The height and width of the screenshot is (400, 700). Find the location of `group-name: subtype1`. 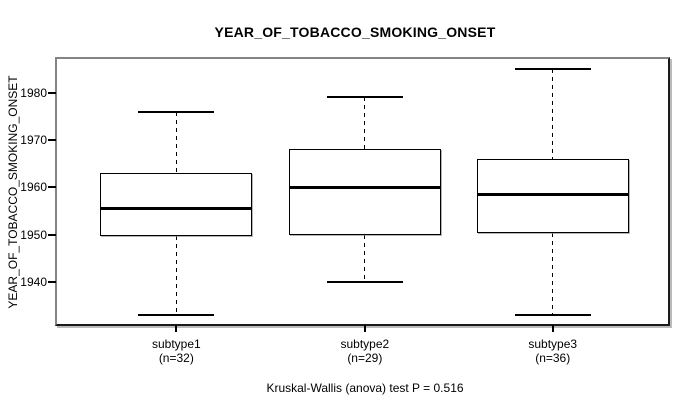

group-name: subtype1 is located at coordinates (176, 344).